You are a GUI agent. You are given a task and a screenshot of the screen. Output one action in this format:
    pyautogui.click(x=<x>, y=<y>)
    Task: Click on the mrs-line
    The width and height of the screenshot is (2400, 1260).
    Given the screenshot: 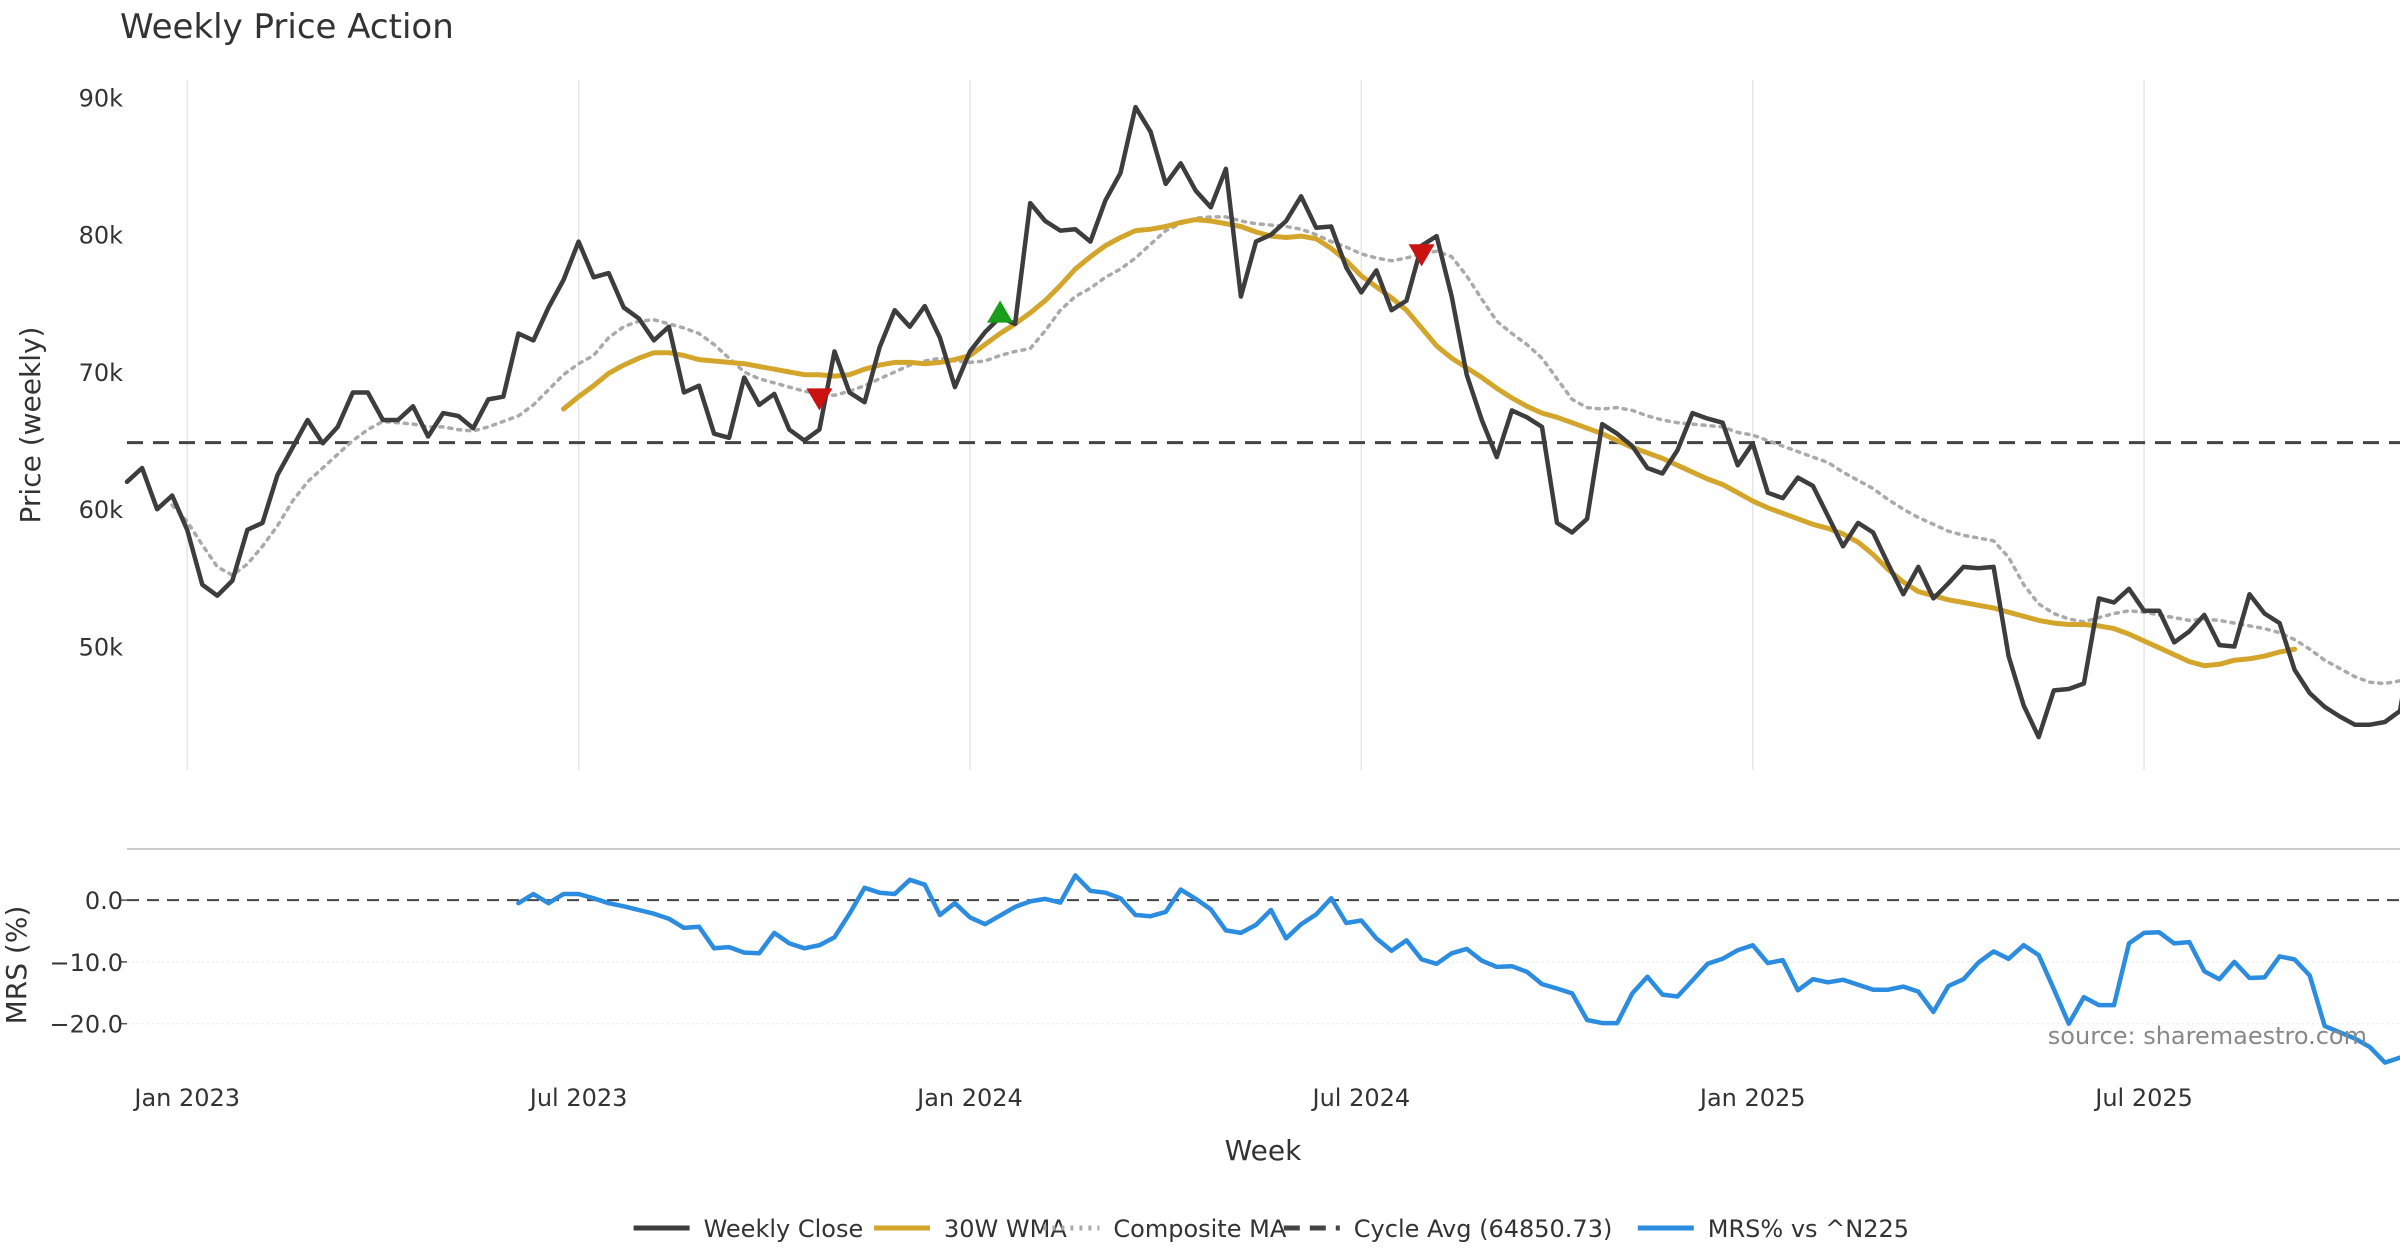 What is the action you would take?
    pyautogui.click(x=1458, y=969)
    